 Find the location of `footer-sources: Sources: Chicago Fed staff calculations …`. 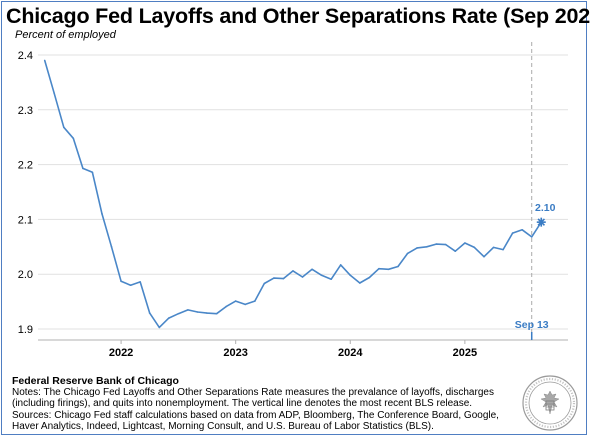

footer-sources: Sources: Chicago Fed staff calculations … is located at coordinates (255, 420).